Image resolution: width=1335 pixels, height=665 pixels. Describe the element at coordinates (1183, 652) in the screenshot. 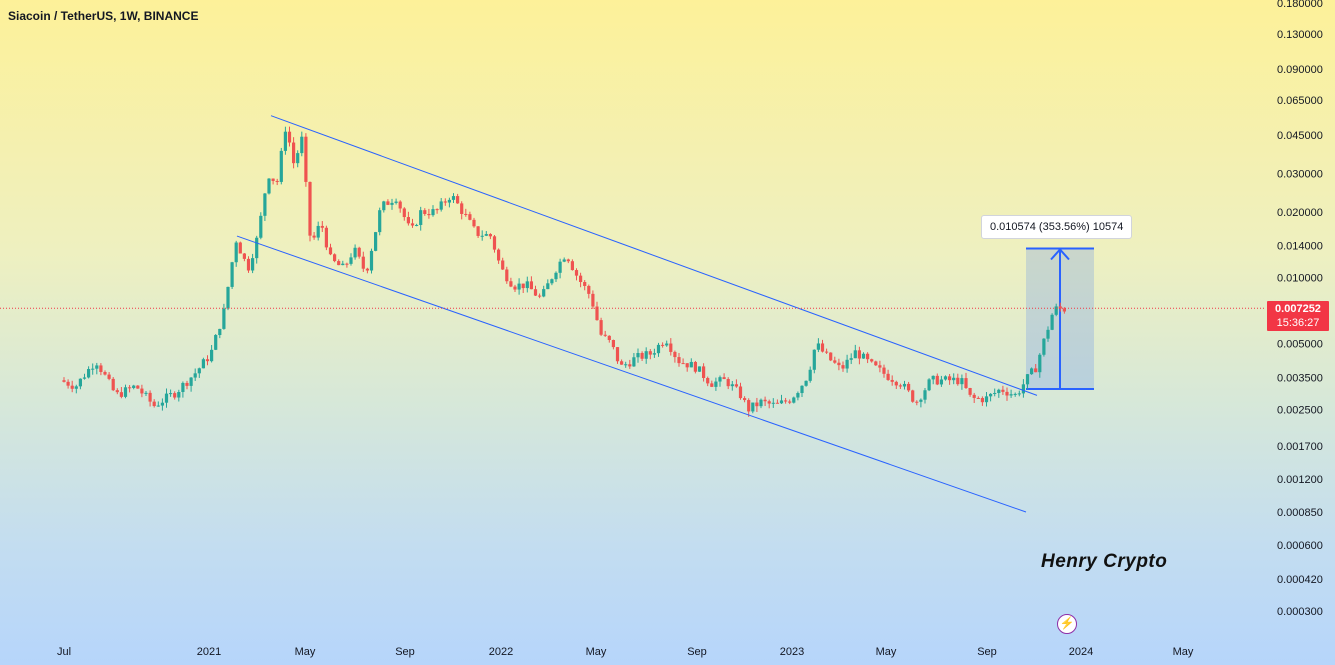

I see `x-tick-label: May` at that location.